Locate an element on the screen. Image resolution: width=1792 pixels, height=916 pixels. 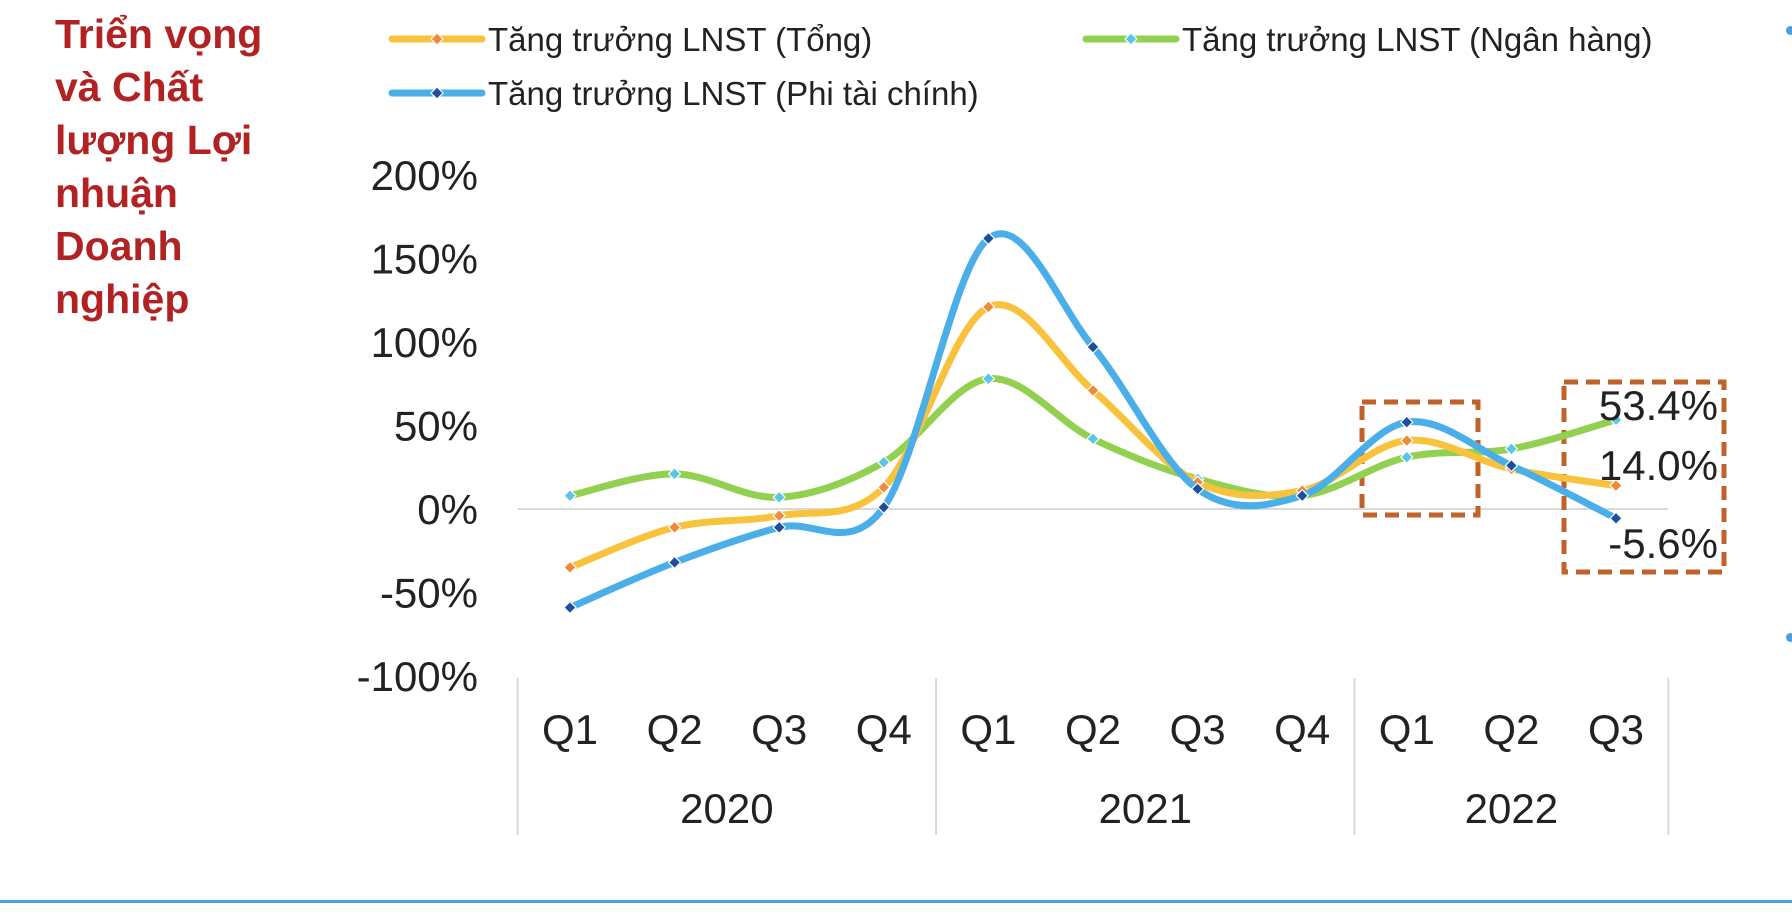
legend-label: Tăng trưởng LNST (Ngân hàng) is located at coordinates (1417, 39).